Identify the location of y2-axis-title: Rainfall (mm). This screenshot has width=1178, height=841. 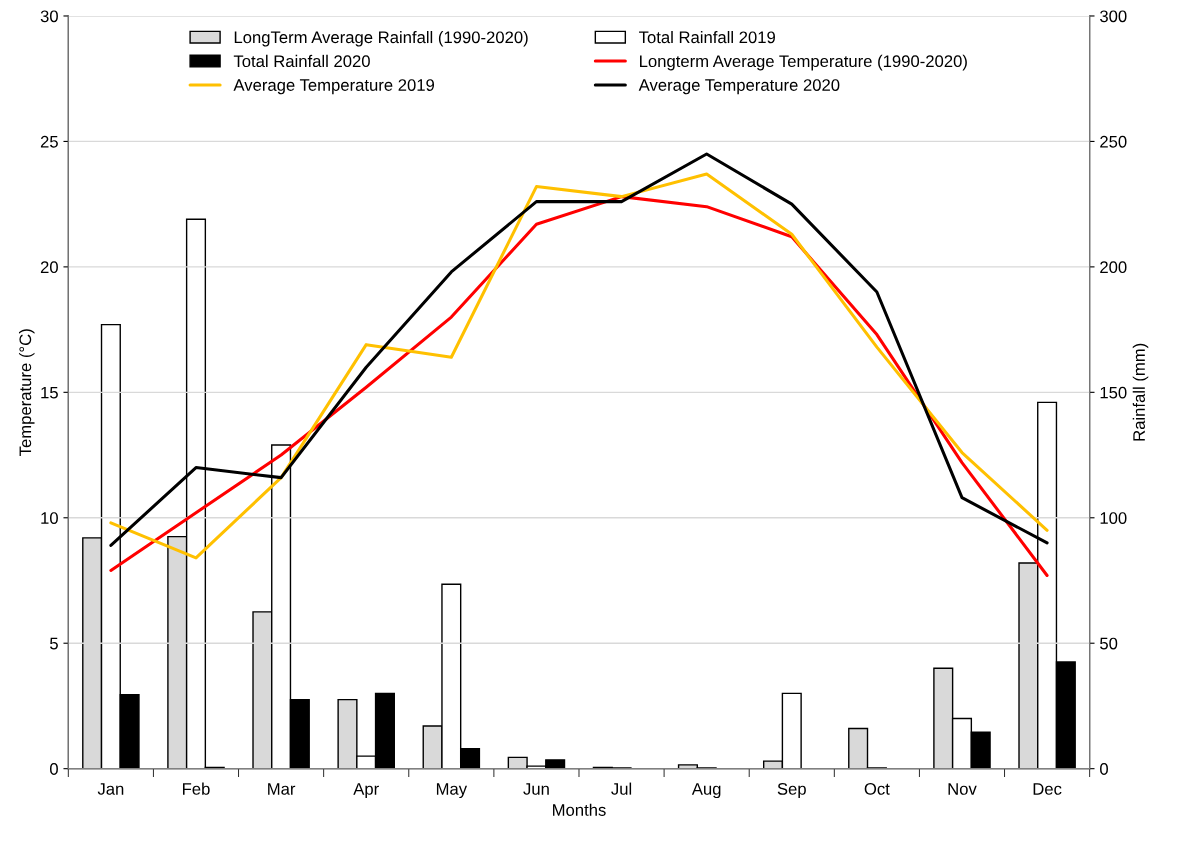
(1140, 392).